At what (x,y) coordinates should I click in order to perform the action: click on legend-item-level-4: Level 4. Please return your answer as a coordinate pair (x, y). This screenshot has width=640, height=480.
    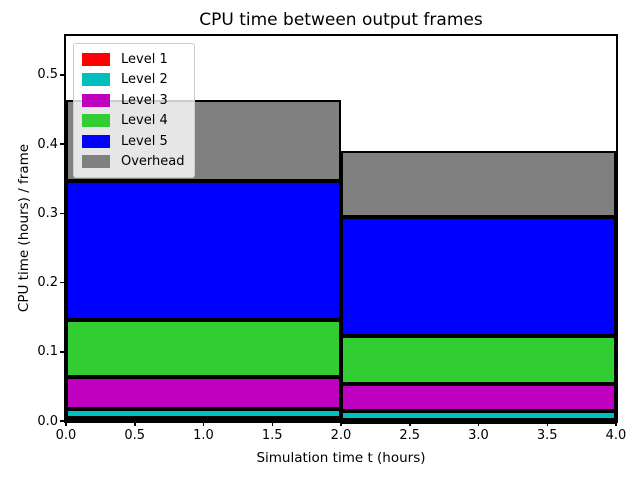
    Looking at the image, I should click on (133, 121).